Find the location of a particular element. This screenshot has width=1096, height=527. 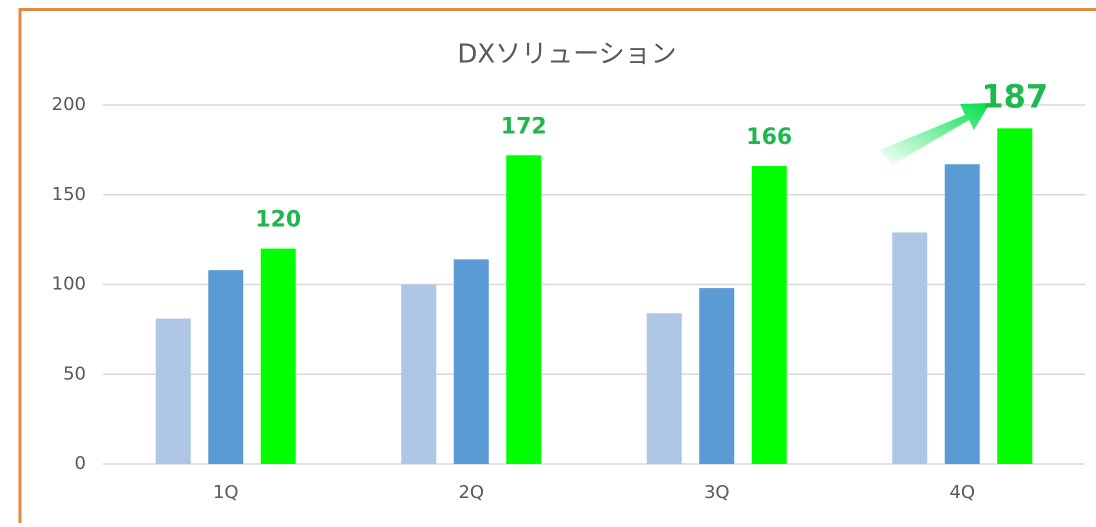

data-label: 172 is located at coordinates (524, 126).